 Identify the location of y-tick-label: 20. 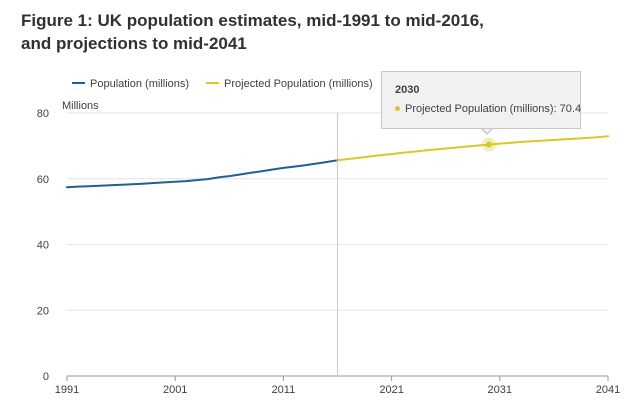
(43, 311).